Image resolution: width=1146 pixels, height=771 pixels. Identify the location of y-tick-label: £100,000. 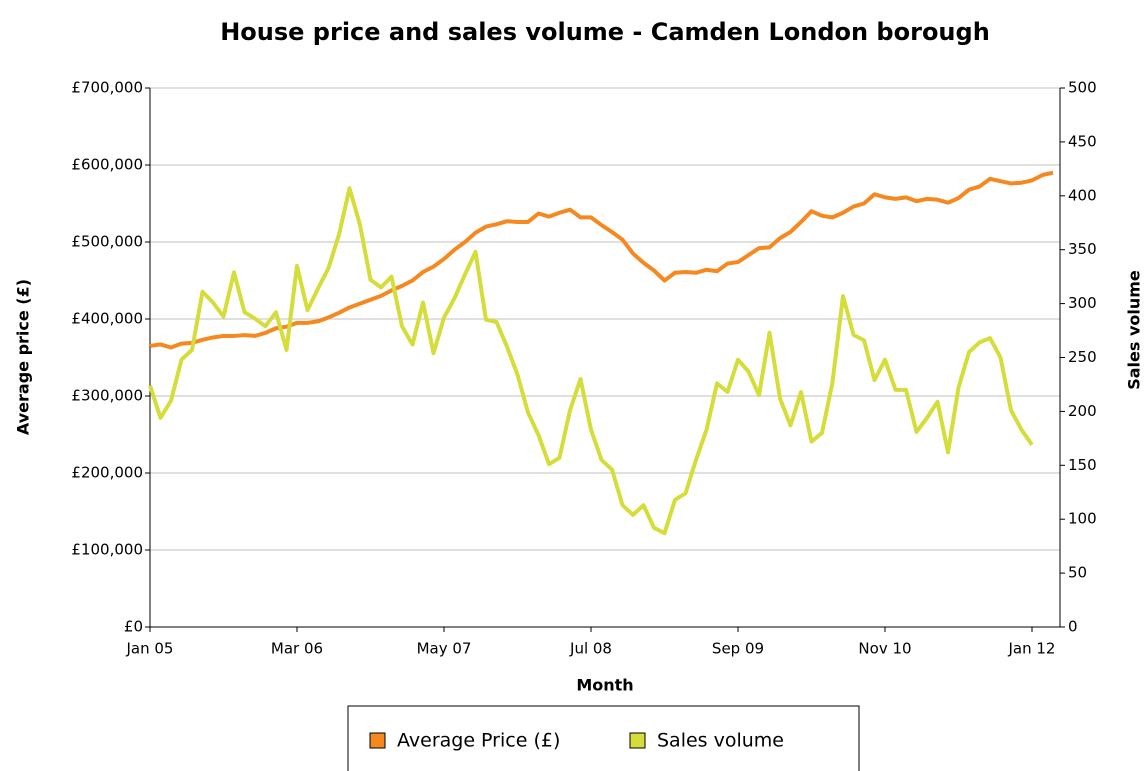
(107, 550).